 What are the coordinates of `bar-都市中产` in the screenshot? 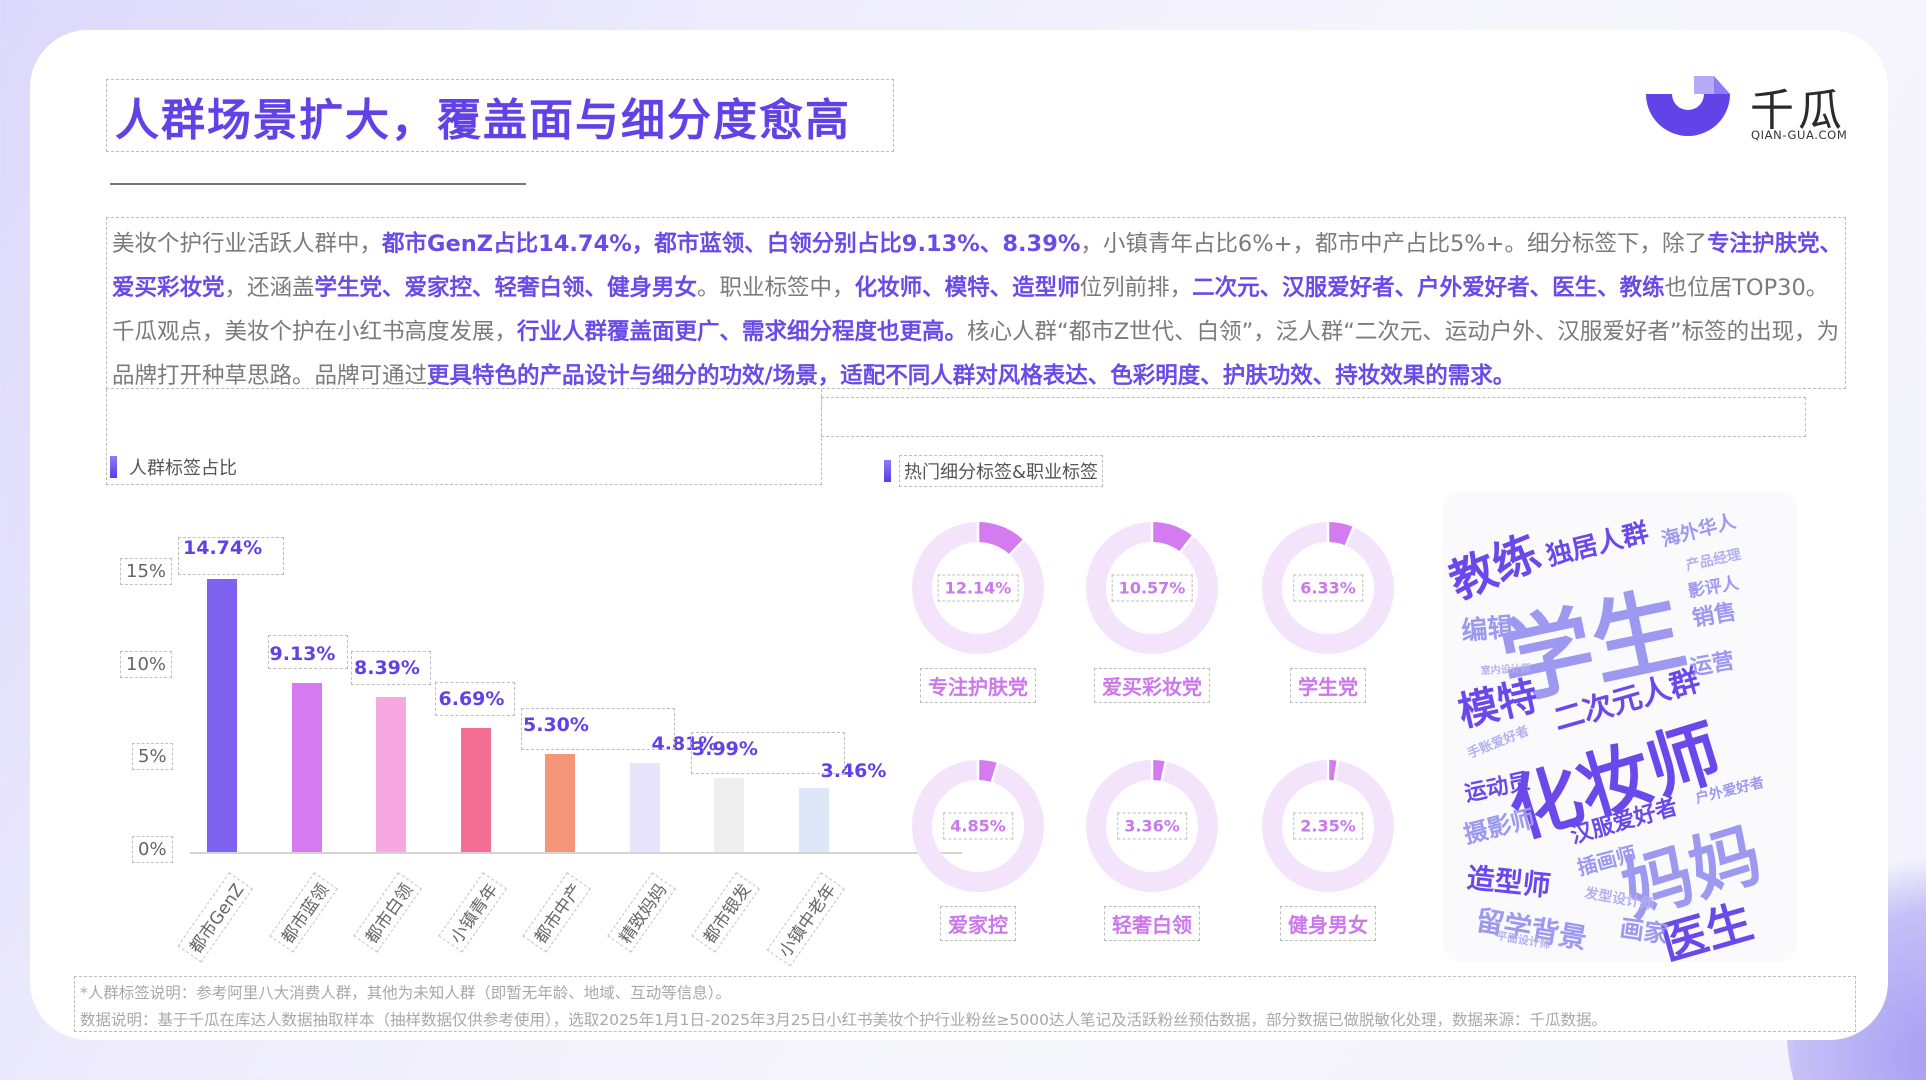 It's located at (560, 802).